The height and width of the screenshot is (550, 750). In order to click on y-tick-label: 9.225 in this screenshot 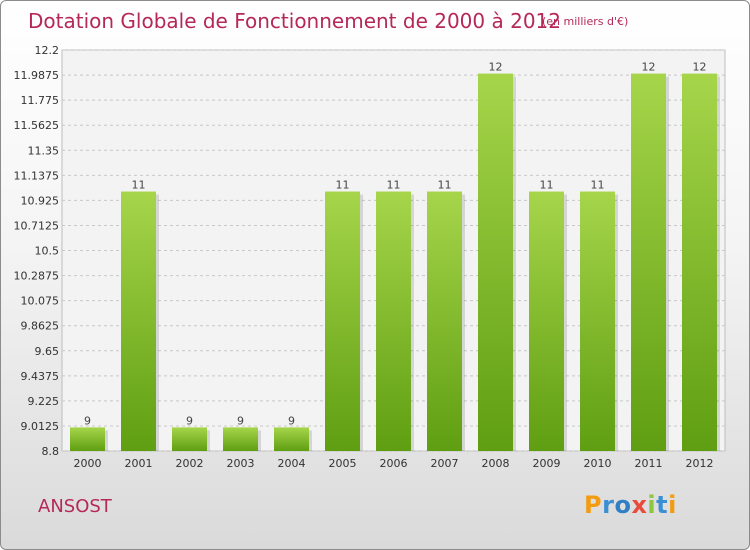, I will do `click(44, 401)`.